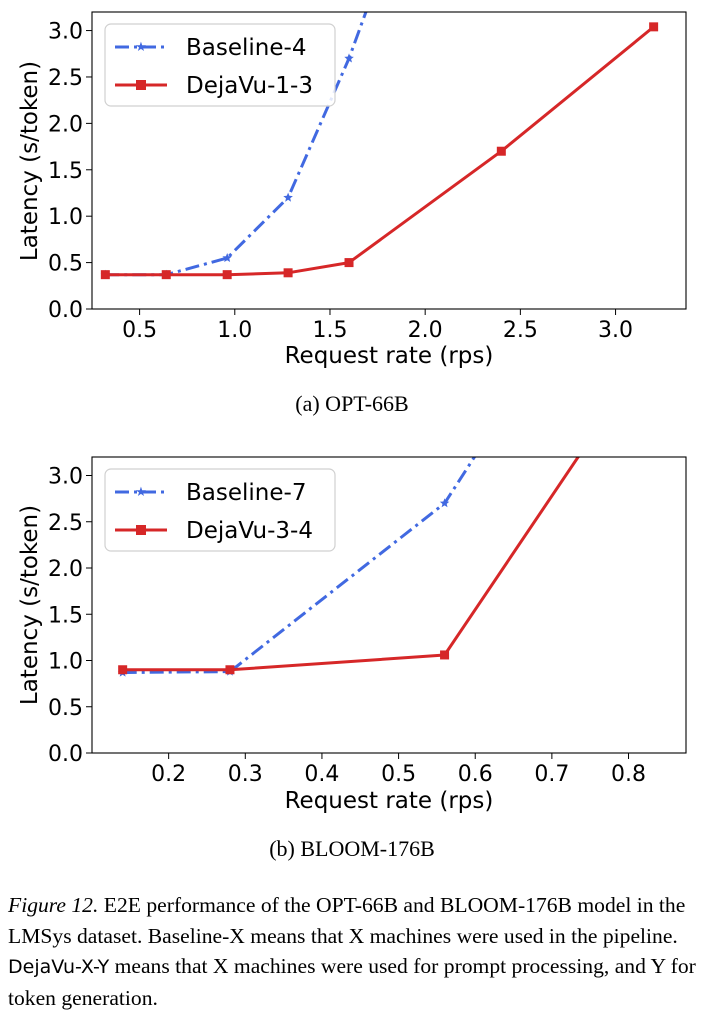  What do you see at coordinates (615, 330) in the screenshot?
I see `x-tick-label: 3.0` at bounding box center [615, 330].